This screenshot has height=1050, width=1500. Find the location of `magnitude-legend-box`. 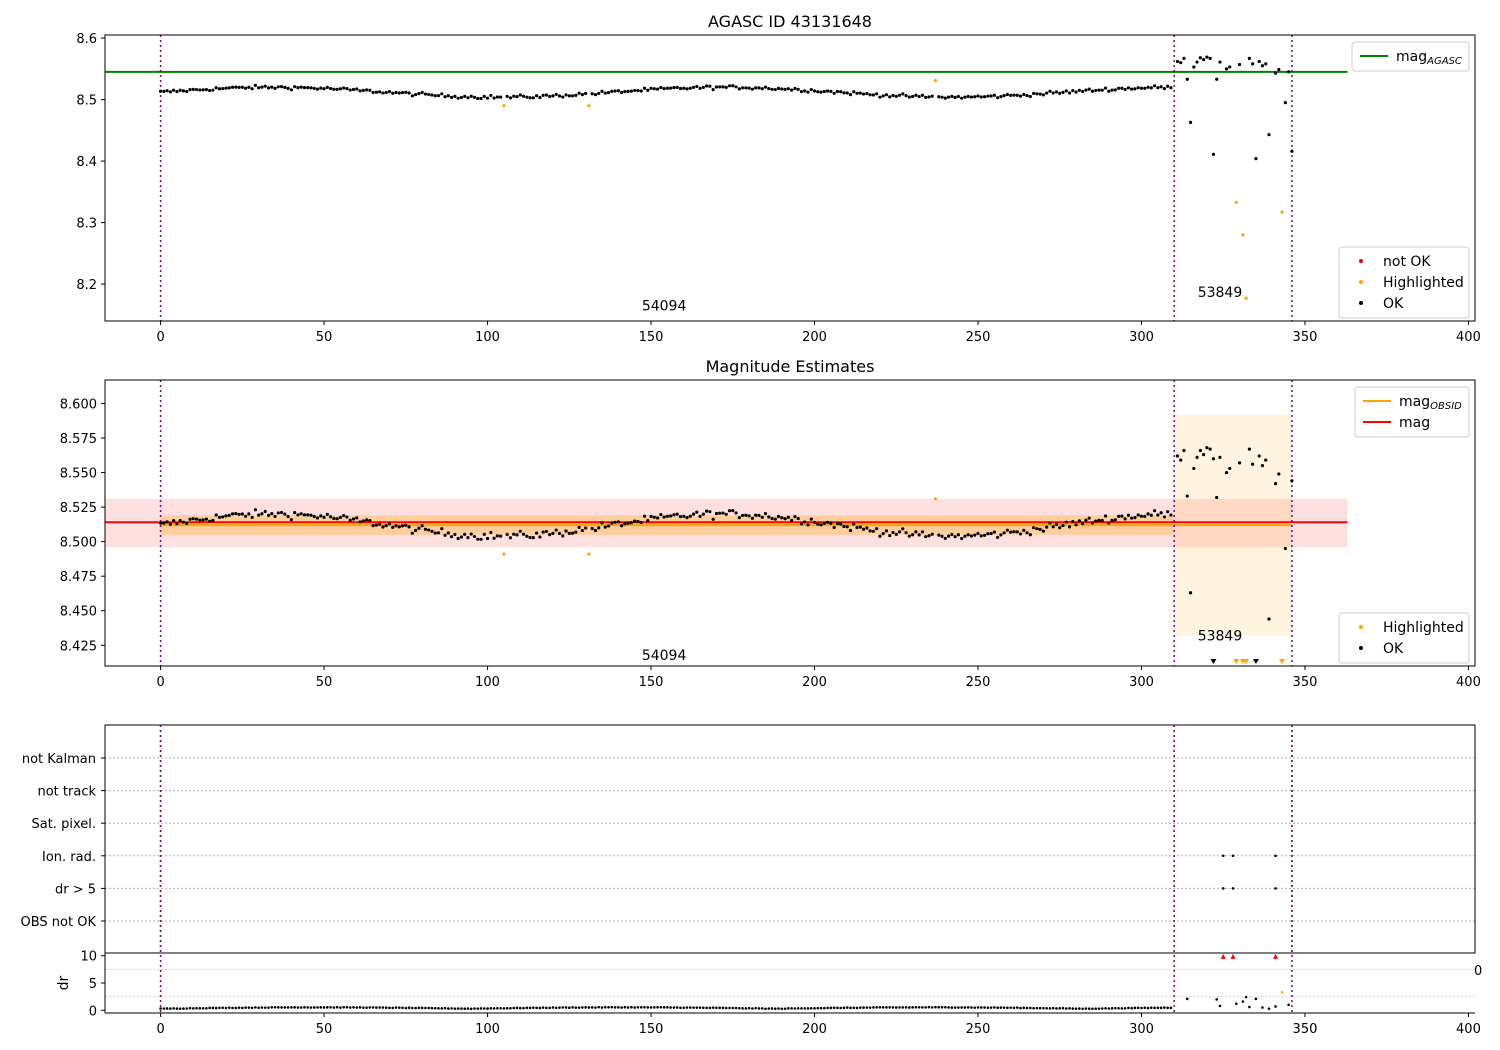

magnitude-legend-box is located at coordinates (1404, 638).